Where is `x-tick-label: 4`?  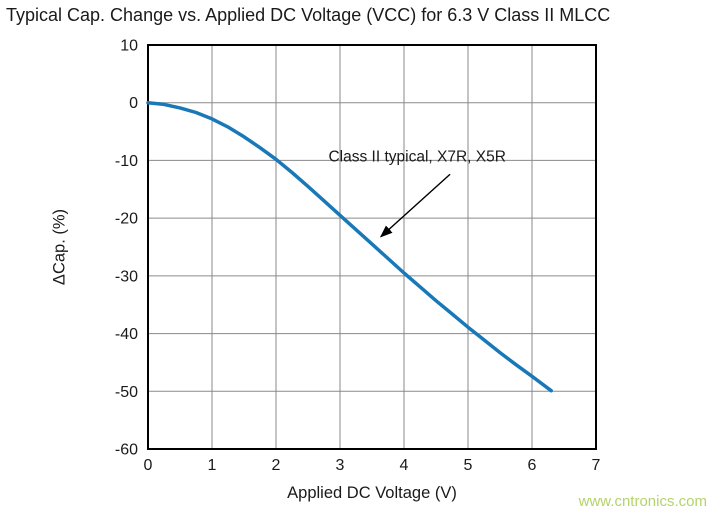
x-tick-label: 4 is located at coordinates (404, 465).